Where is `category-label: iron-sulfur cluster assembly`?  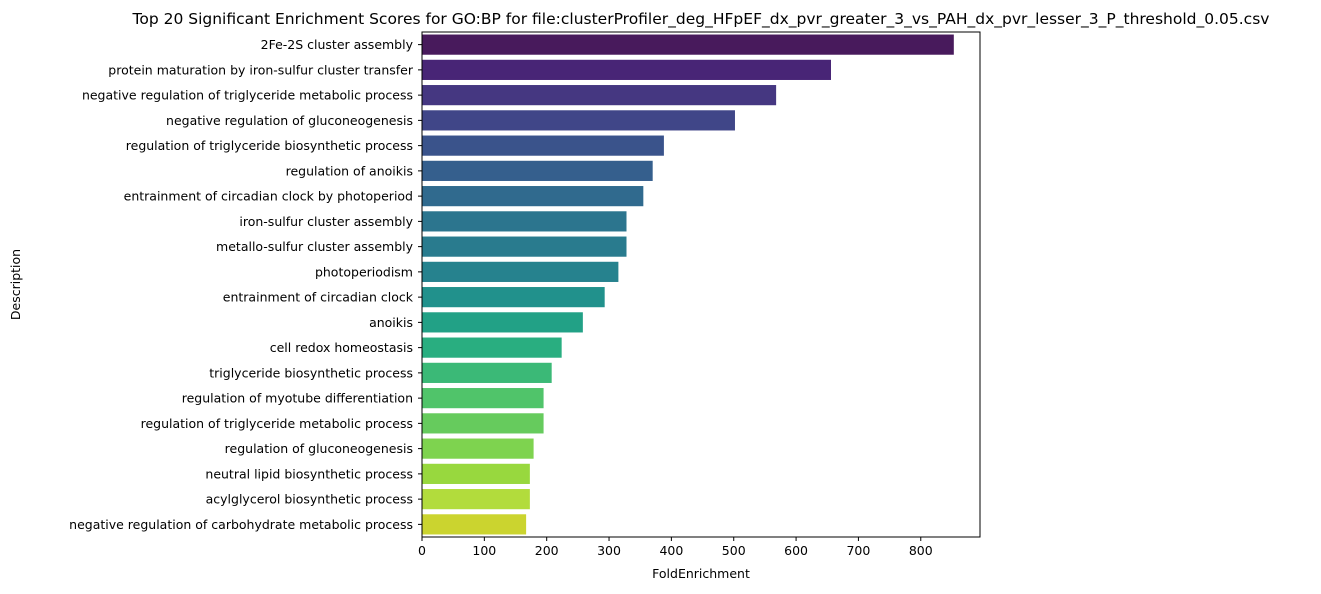 category-label: iron-sulfur cluster assembly is located at coordinates (326, 221).